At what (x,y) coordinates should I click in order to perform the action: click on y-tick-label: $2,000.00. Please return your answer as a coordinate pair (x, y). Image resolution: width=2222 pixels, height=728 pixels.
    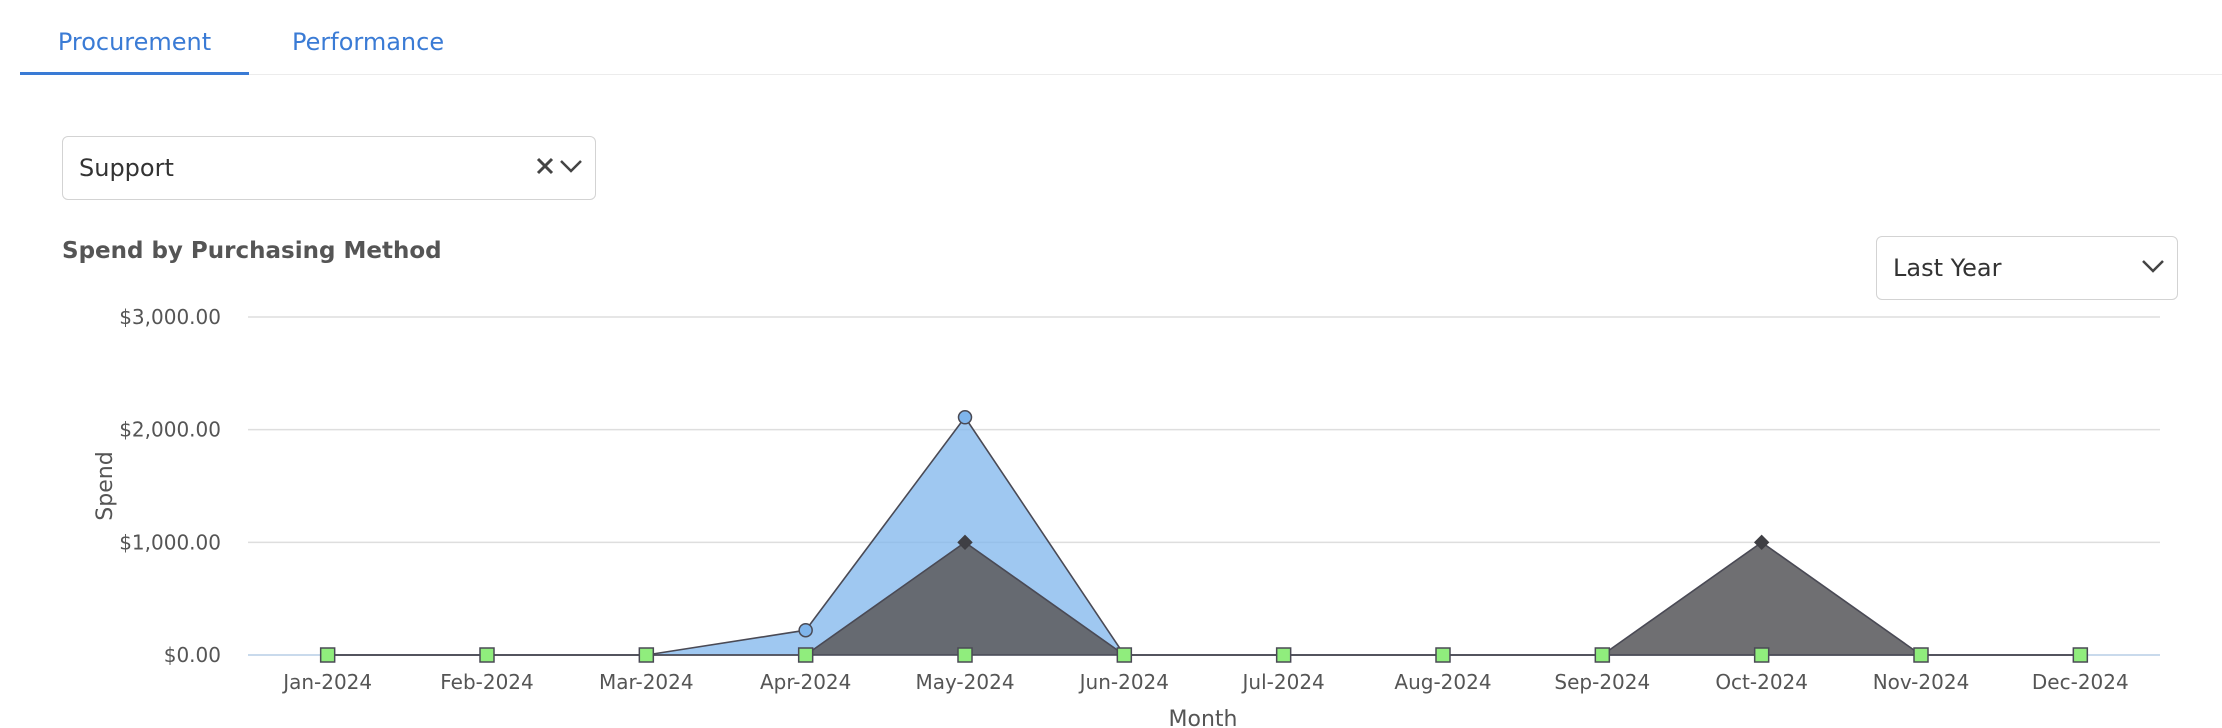
    Looking at the image, I should click on (170, 430).